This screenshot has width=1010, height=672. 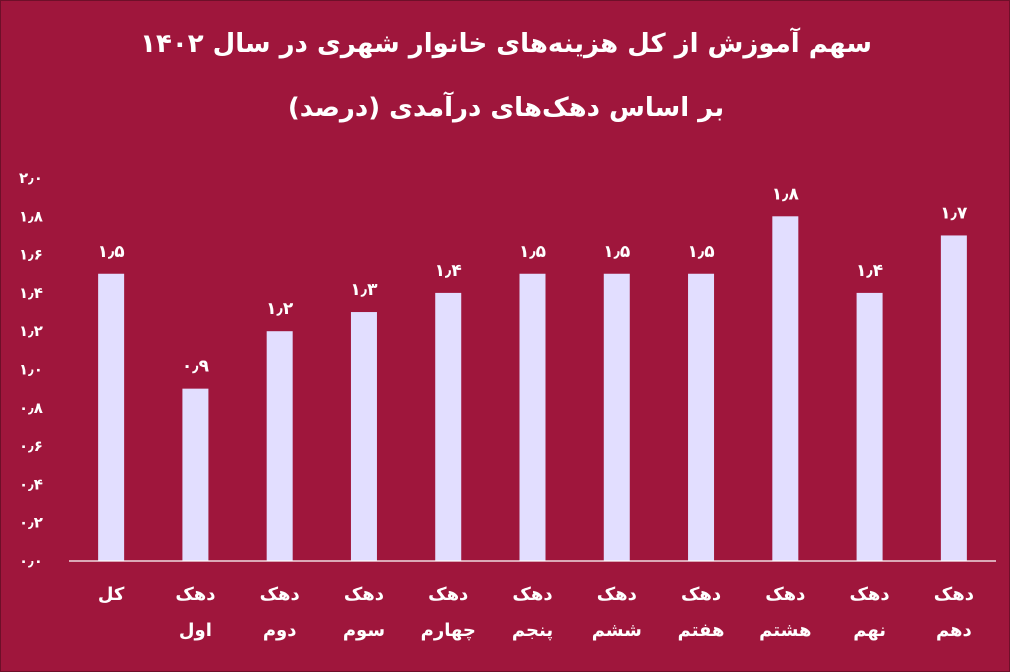 What do you see at coordinates (954, 213) in the screenshot?
I see `data-label: ۱٫۷` at bounding box center [954, 213].